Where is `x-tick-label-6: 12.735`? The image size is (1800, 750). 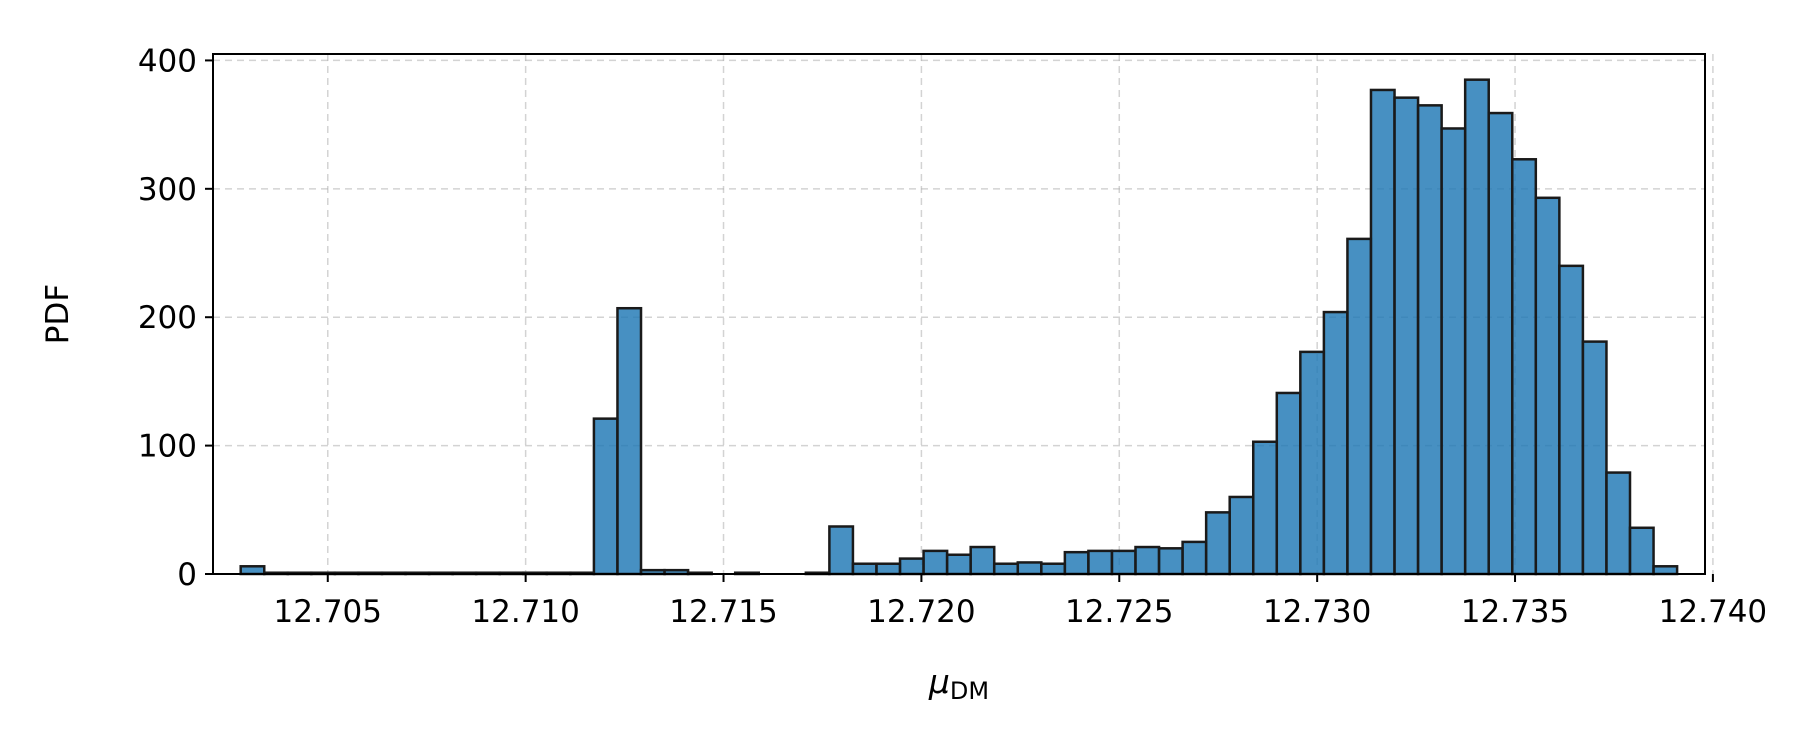 x-tick-label-6: 12.735 is located at coordinates (1515, 612).